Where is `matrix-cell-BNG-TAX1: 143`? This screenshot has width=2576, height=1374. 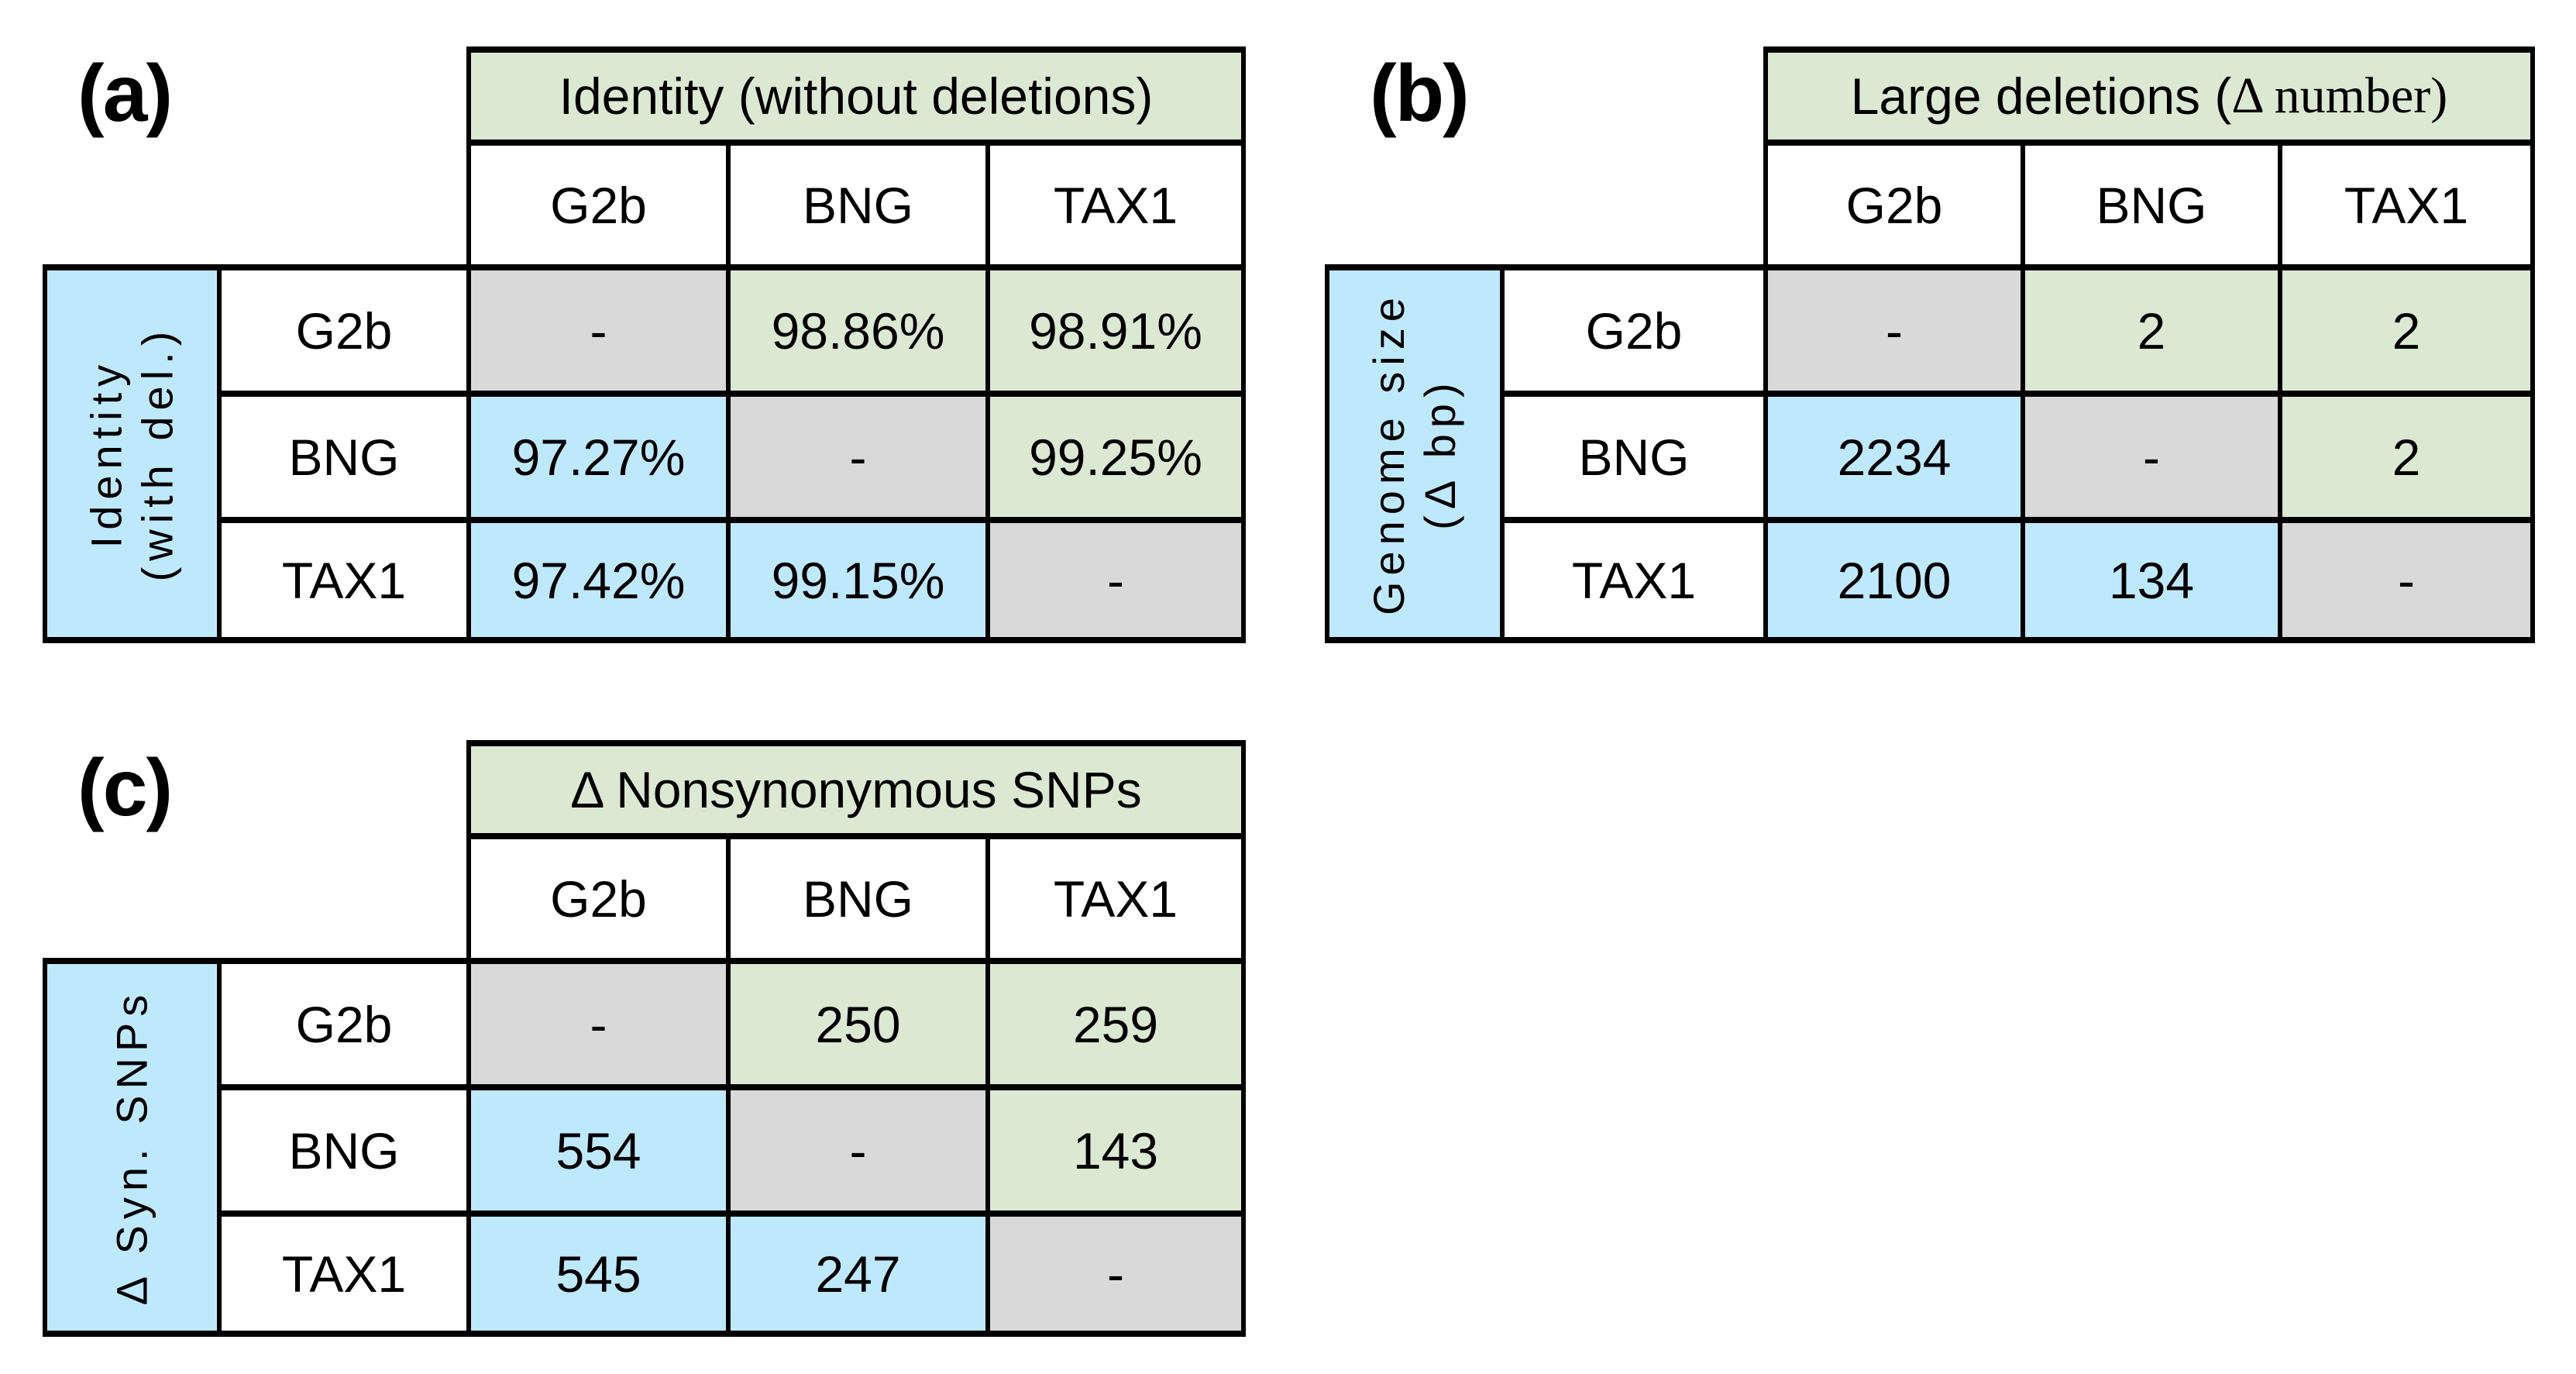
matrix-cell-BNG-TAX1: 143 is located at coordinates (1115, 1147).